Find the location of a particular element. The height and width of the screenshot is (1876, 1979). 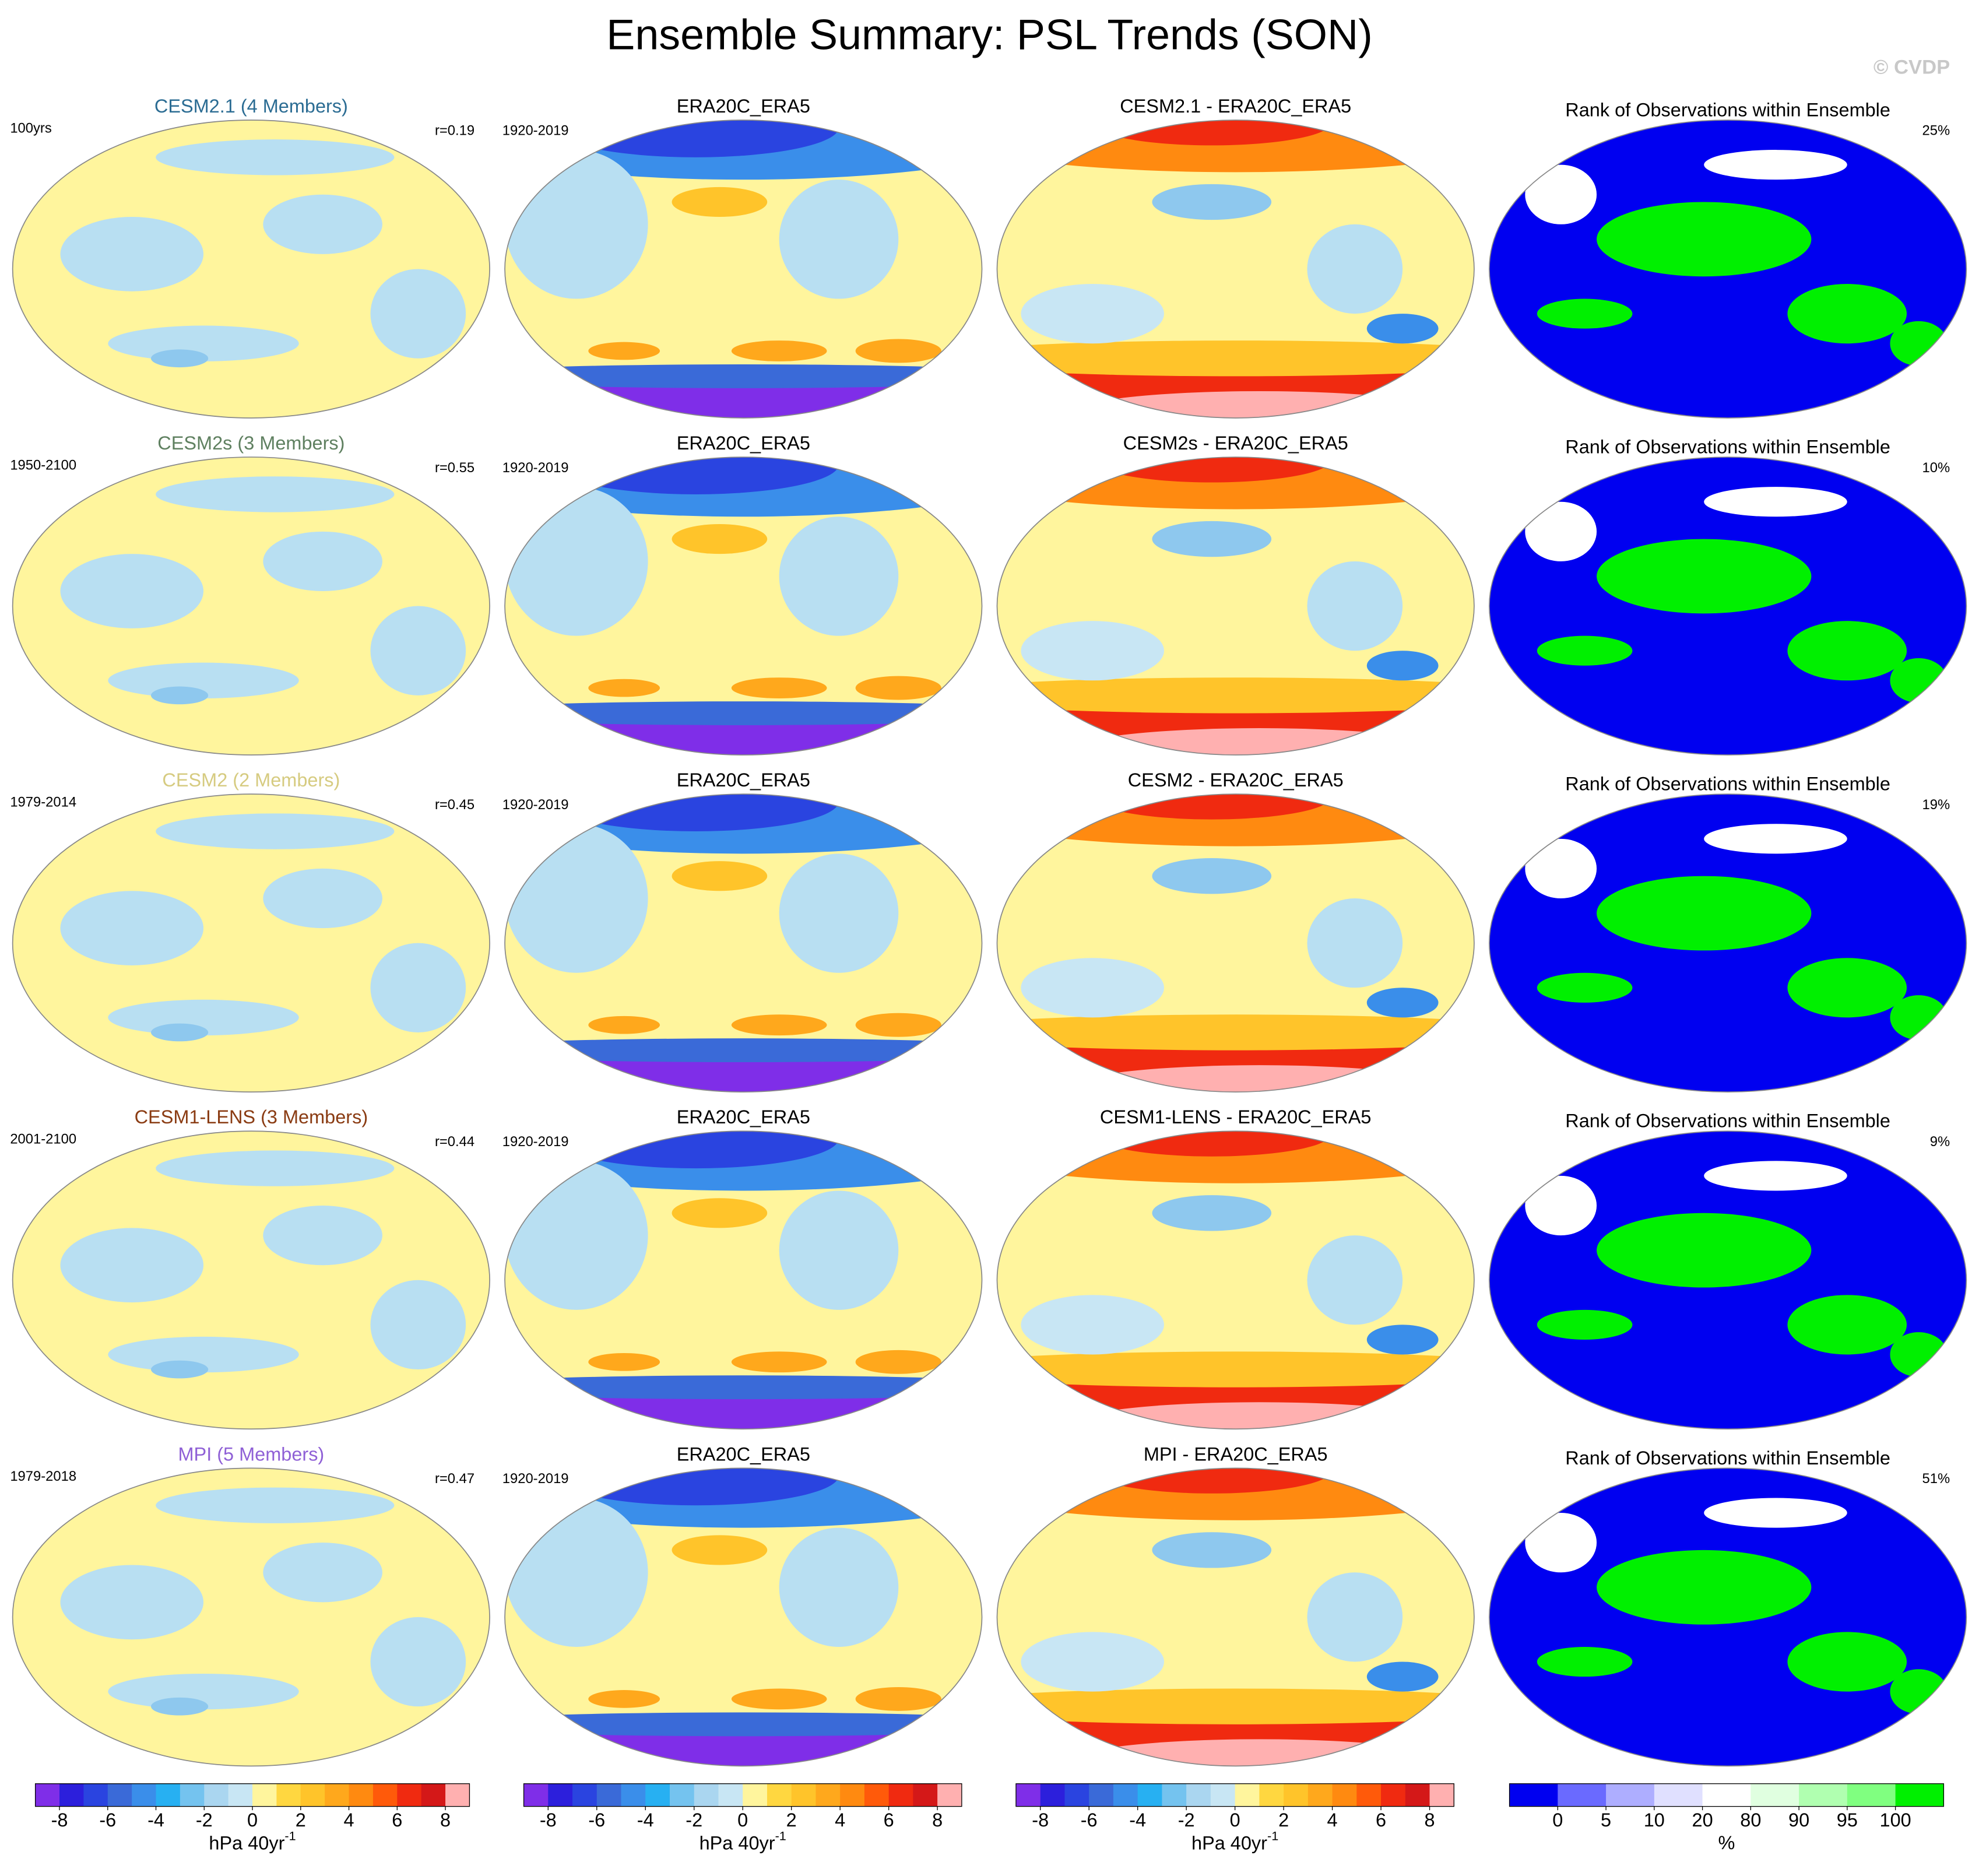

period: 1979-2014 is located at coordinates (43, 802).